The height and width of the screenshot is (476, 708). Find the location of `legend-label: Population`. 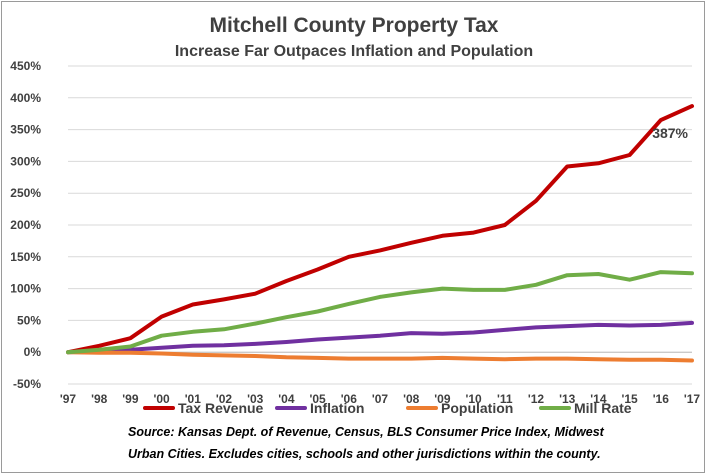

legend-label: Population is located at coordinates (477, 408).